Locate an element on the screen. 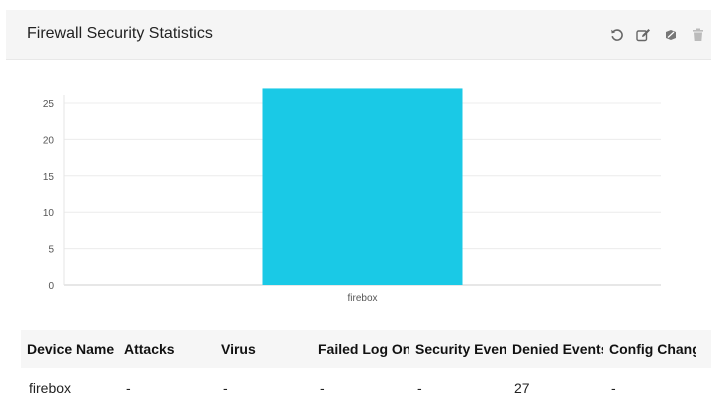 Image resolution: width=711 pixels, height=406 pixels. widget-header: Firewall Security Statistics is located at coordinates (358, 35).